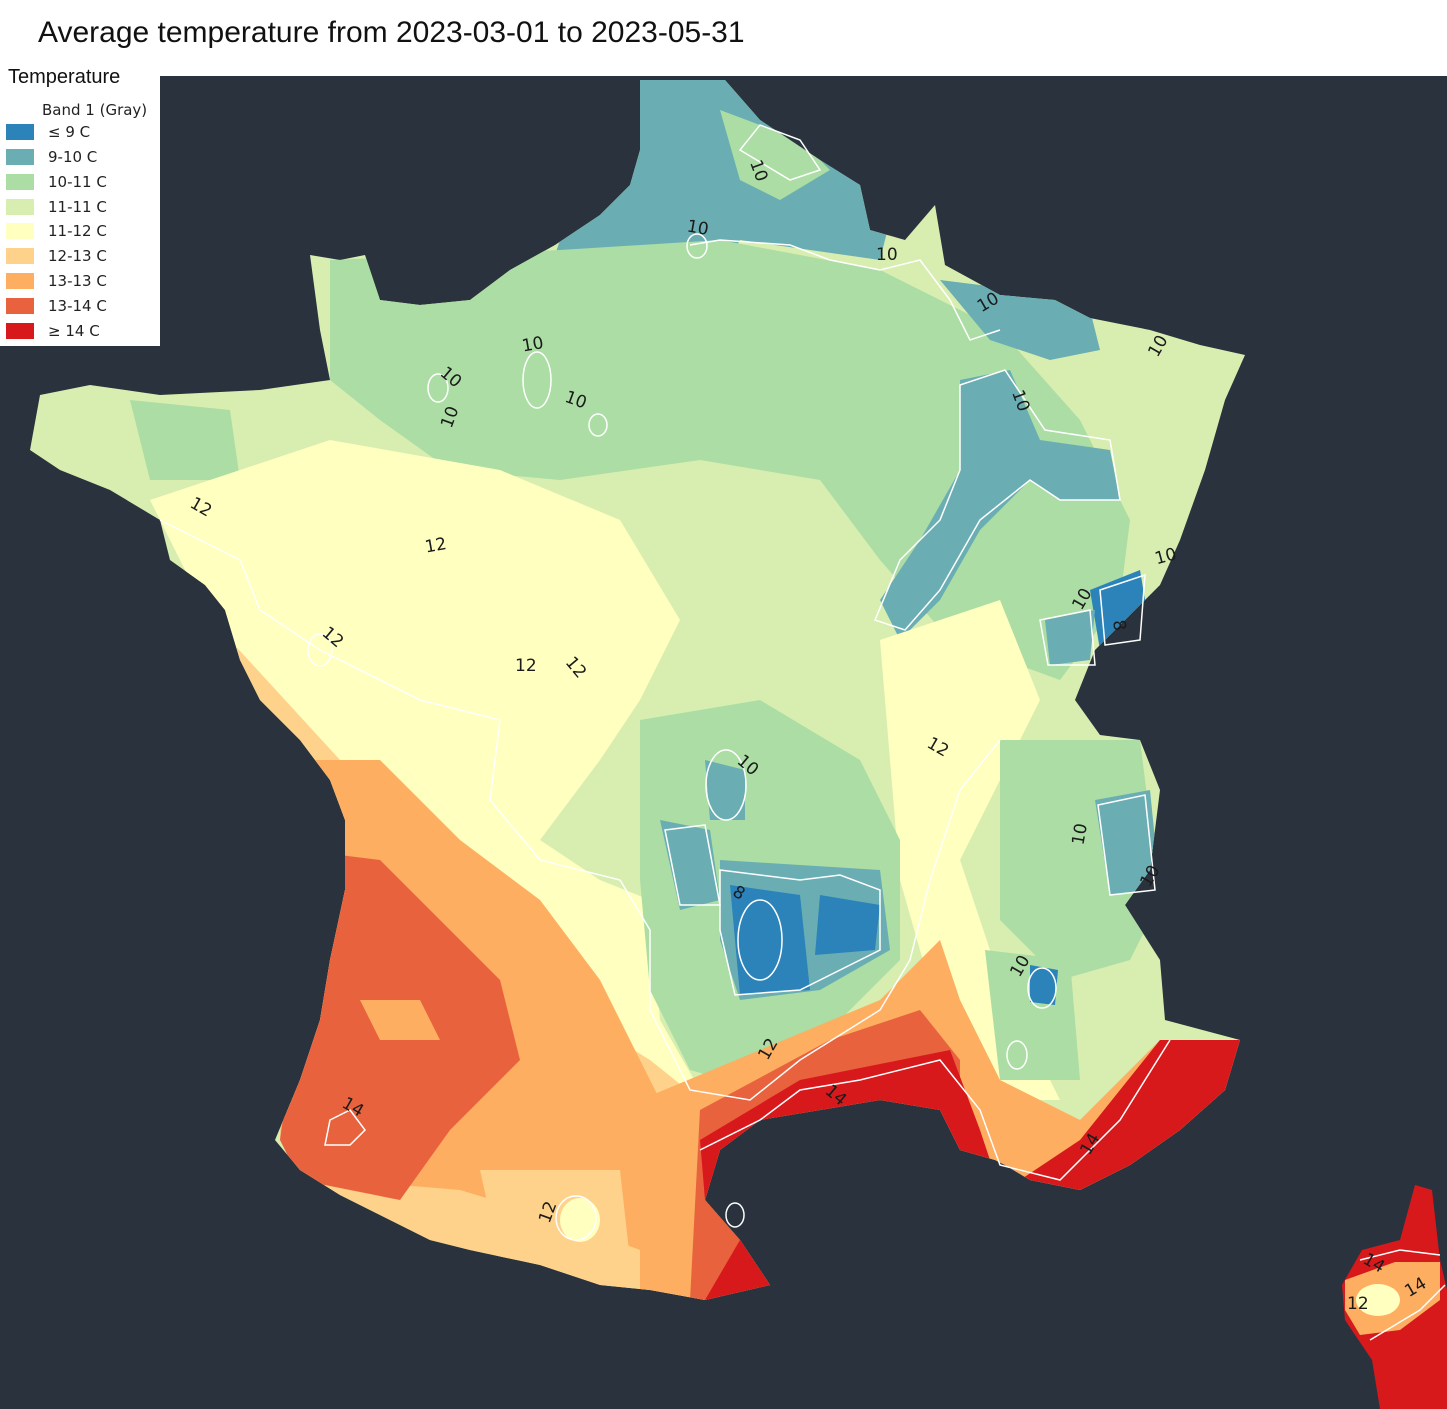  What do you see at coordinates (69, 132) in the screenshot?
I see `legend-label: ≤ 9 C` at bounding box center [69, 132].